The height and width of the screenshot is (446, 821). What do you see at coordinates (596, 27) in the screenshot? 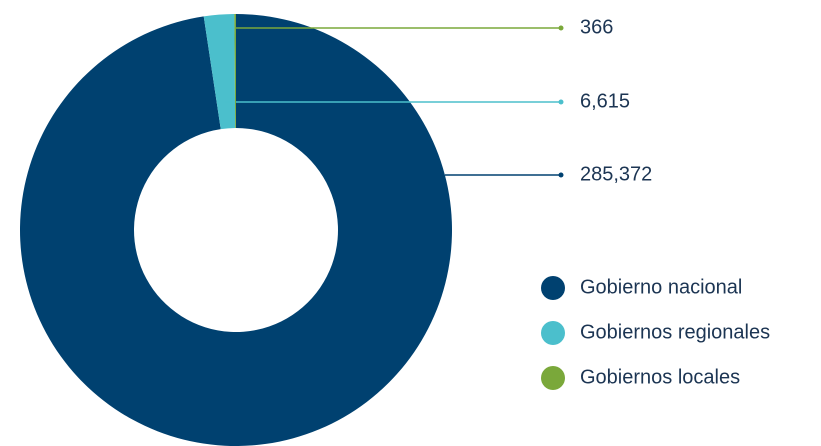
I see `value-label: 366` at bounding box center [596, 27].